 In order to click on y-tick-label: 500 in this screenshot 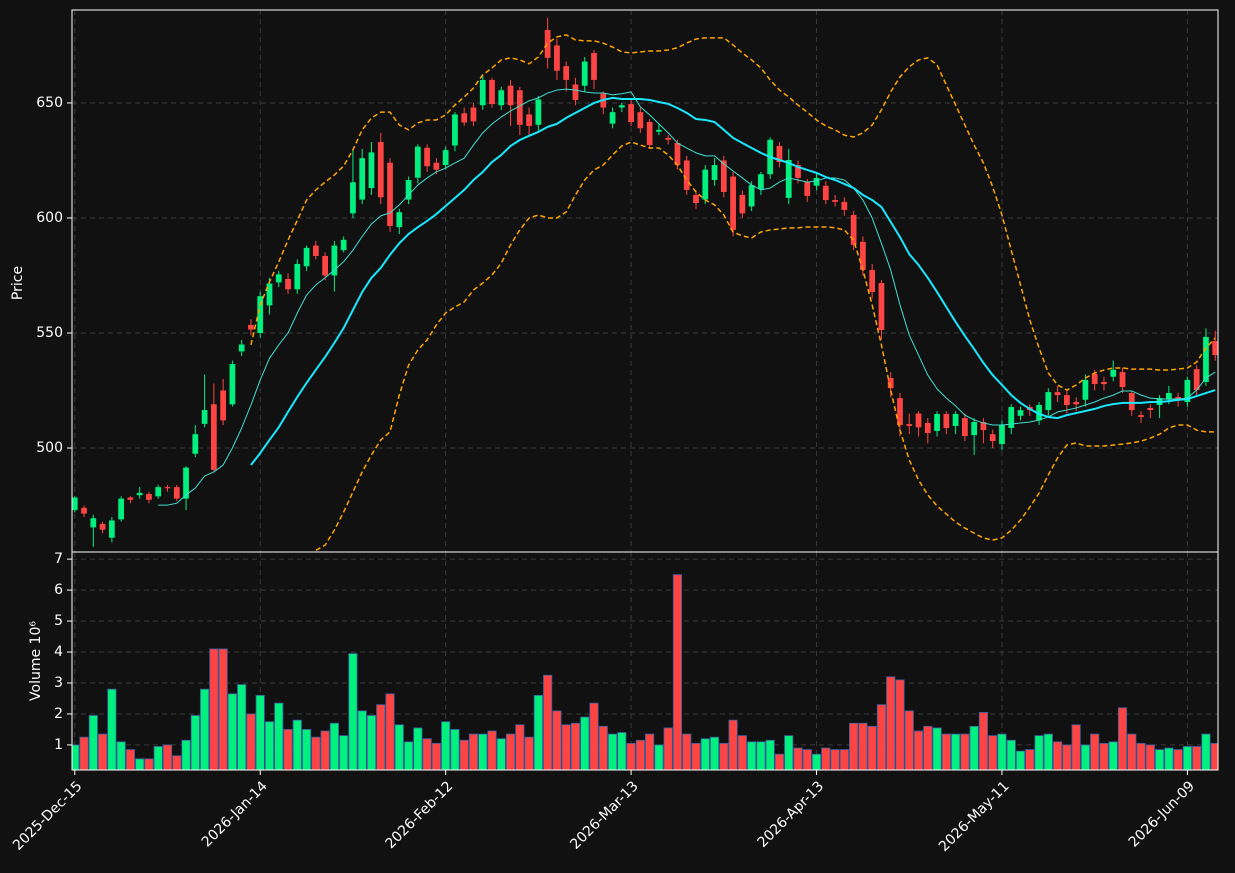, I will do `click(49, 448)`.